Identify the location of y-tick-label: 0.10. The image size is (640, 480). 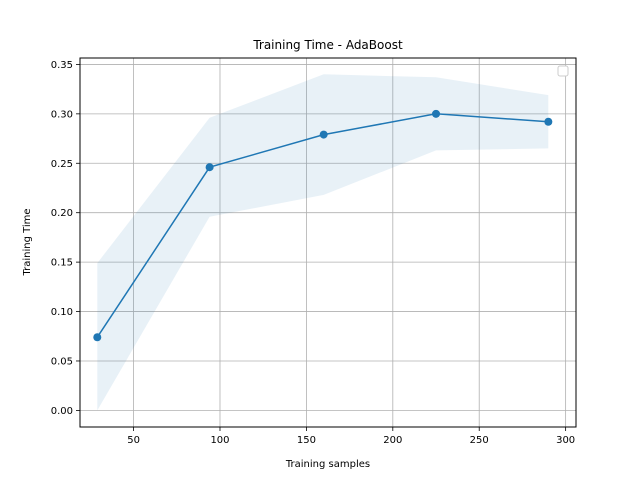
(62, 312).